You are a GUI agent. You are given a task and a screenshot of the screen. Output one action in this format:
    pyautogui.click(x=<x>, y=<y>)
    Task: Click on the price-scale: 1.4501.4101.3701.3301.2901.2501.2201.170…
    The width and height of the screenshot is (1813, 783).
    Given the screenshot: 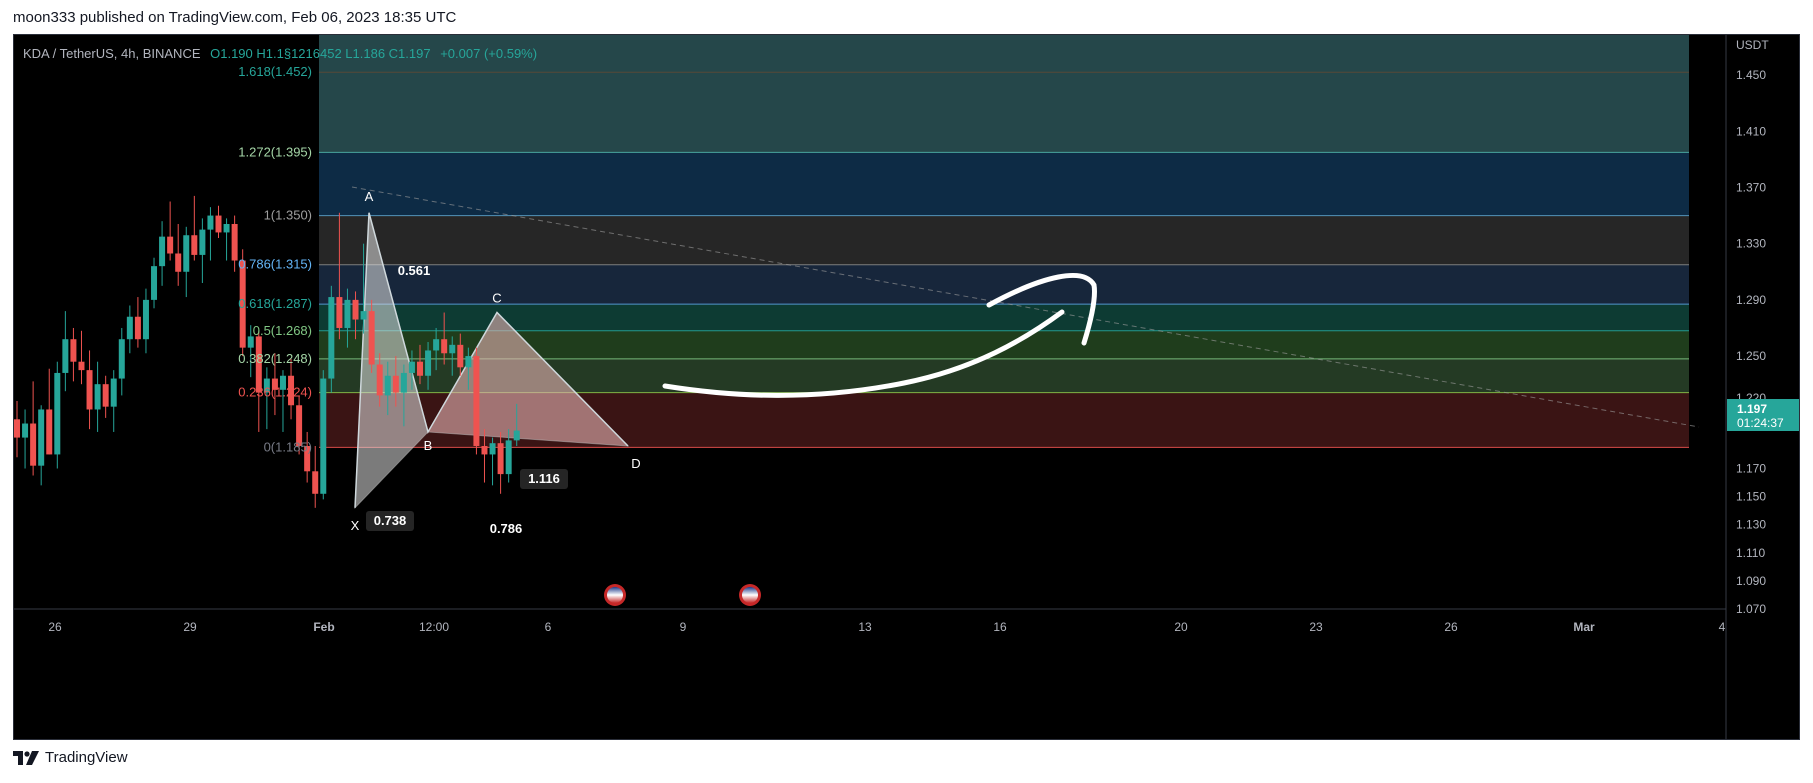 What is the action you would take?
    pyautogui.click(x=1751, y=342)
    